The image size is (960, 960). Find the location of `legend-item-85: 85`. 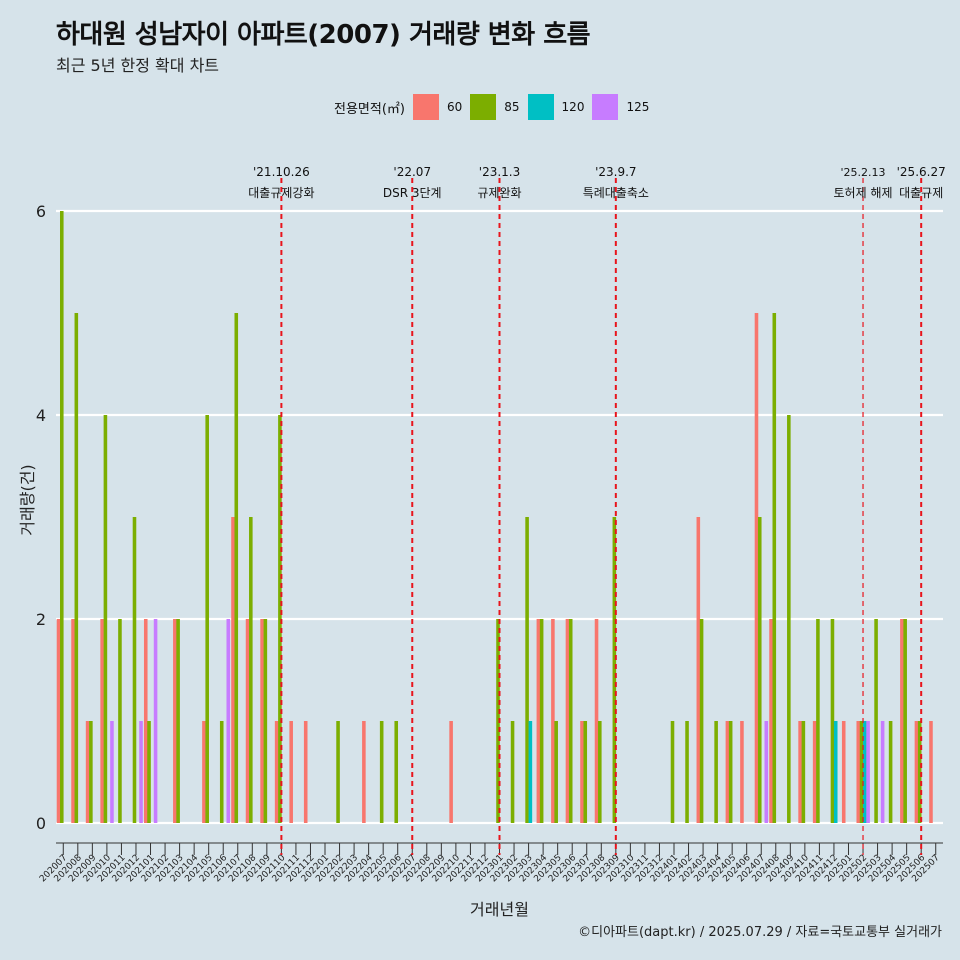

legend-item-85: 85 is located at coordinates (495, 107).